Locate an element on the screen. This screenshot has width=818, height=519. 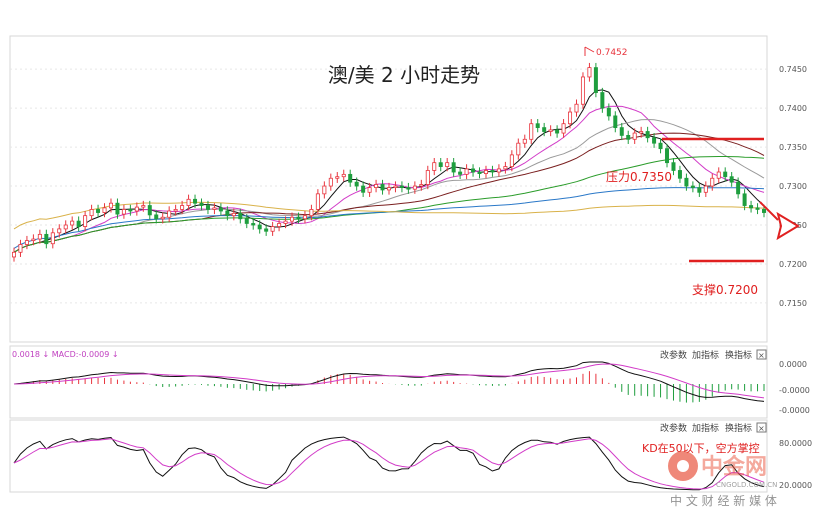
macd-toolbar: 改参数 加指标 换指标 × is located at coordinates (713, 355).